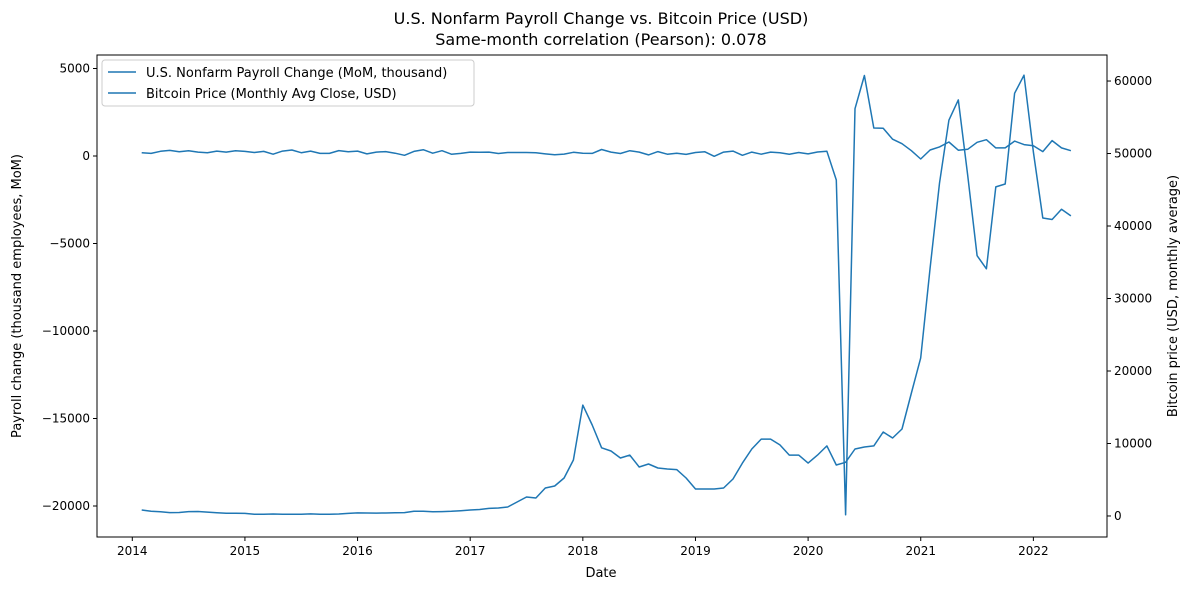  What do you see at coordinates (1133, 371) in the screenshot?
I see `y-right-tick-label: 20000` at bounding box center [1133, 371].